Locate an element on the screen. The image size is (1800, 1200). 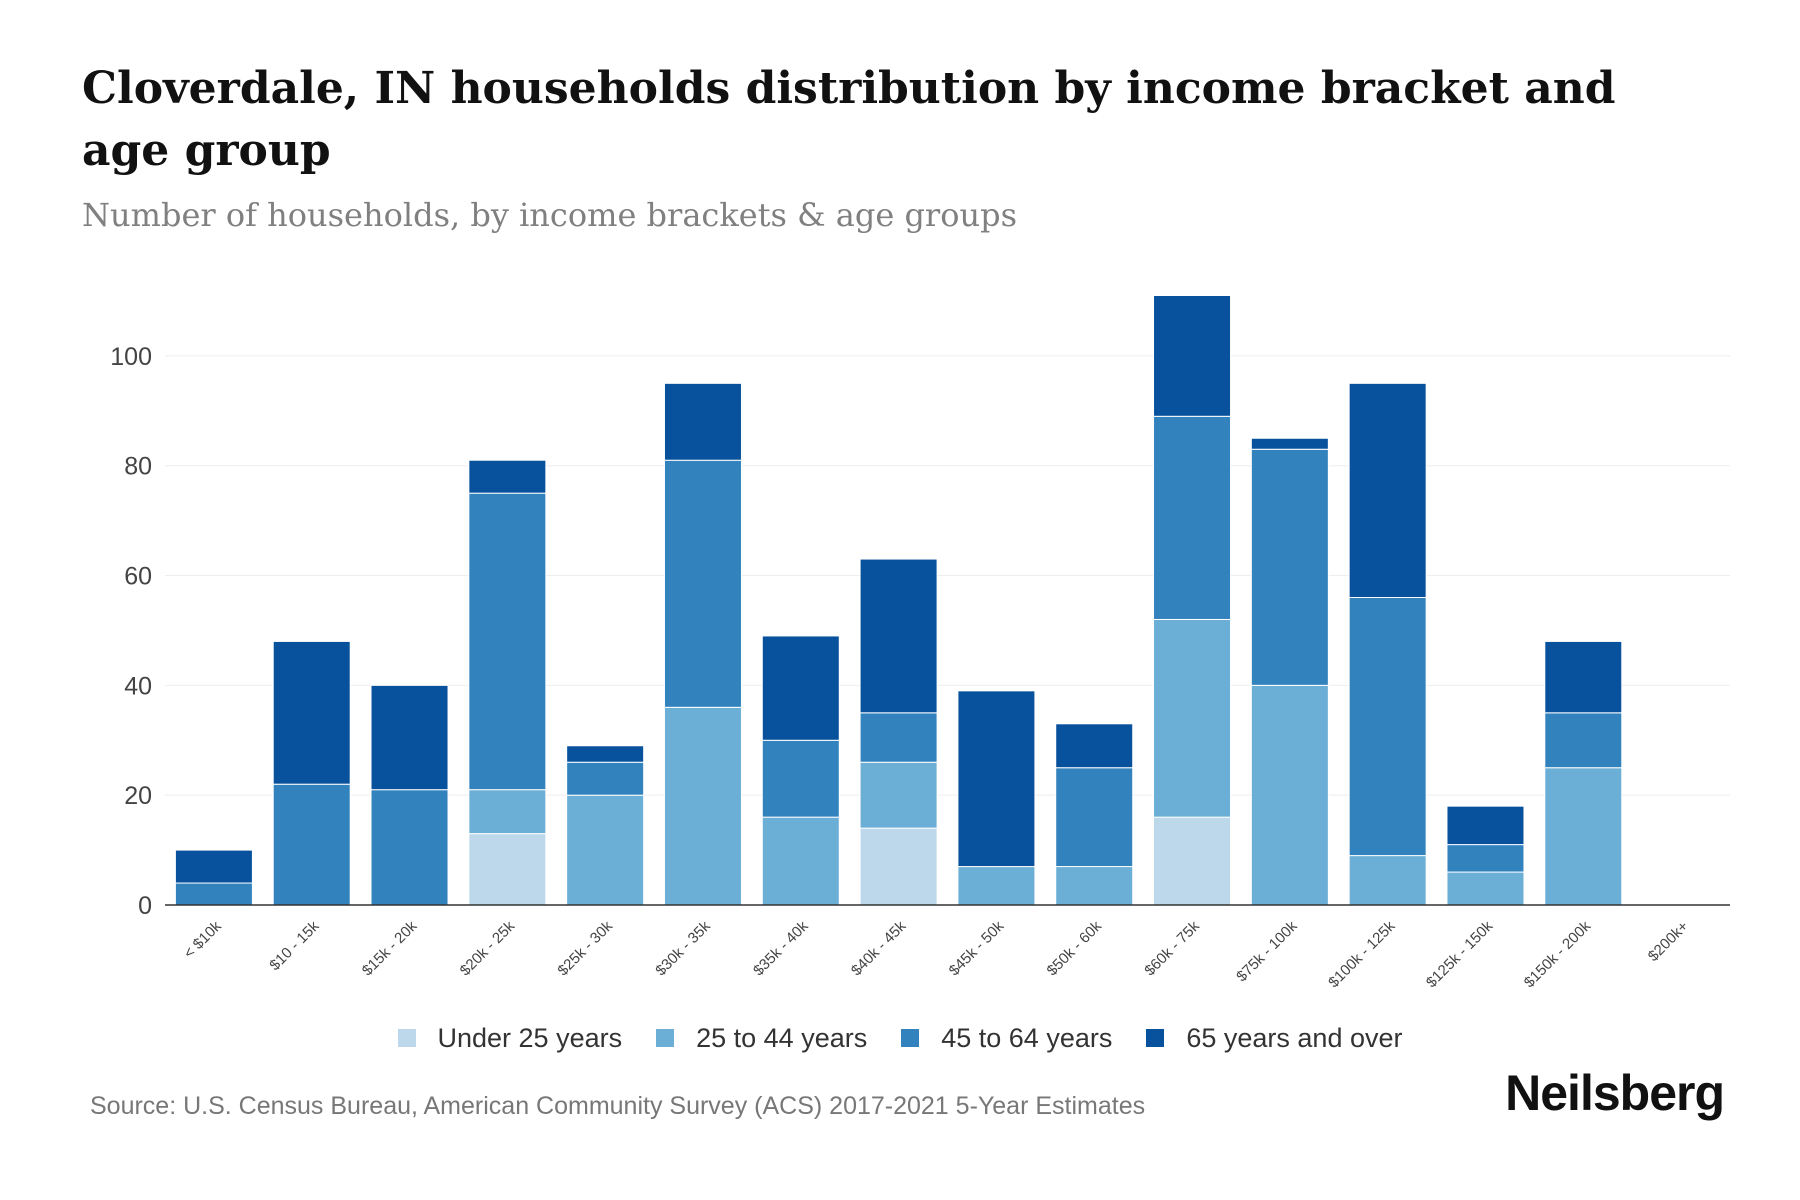
x-tick-label-9: $50k - 60k is located at coordinates (1074, 948).